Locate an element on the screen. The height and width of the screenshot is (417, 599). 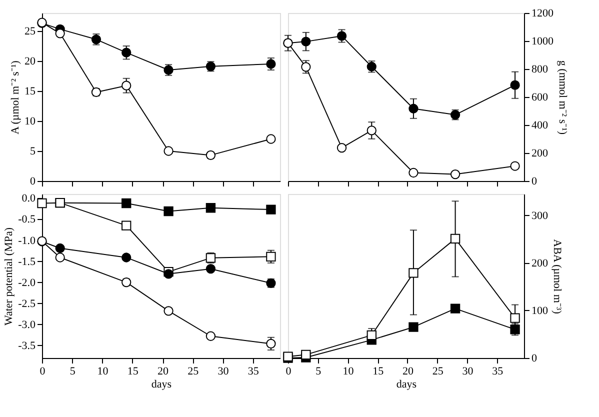
y-tick-label: -1.0 is located at coordinates (27, 240).